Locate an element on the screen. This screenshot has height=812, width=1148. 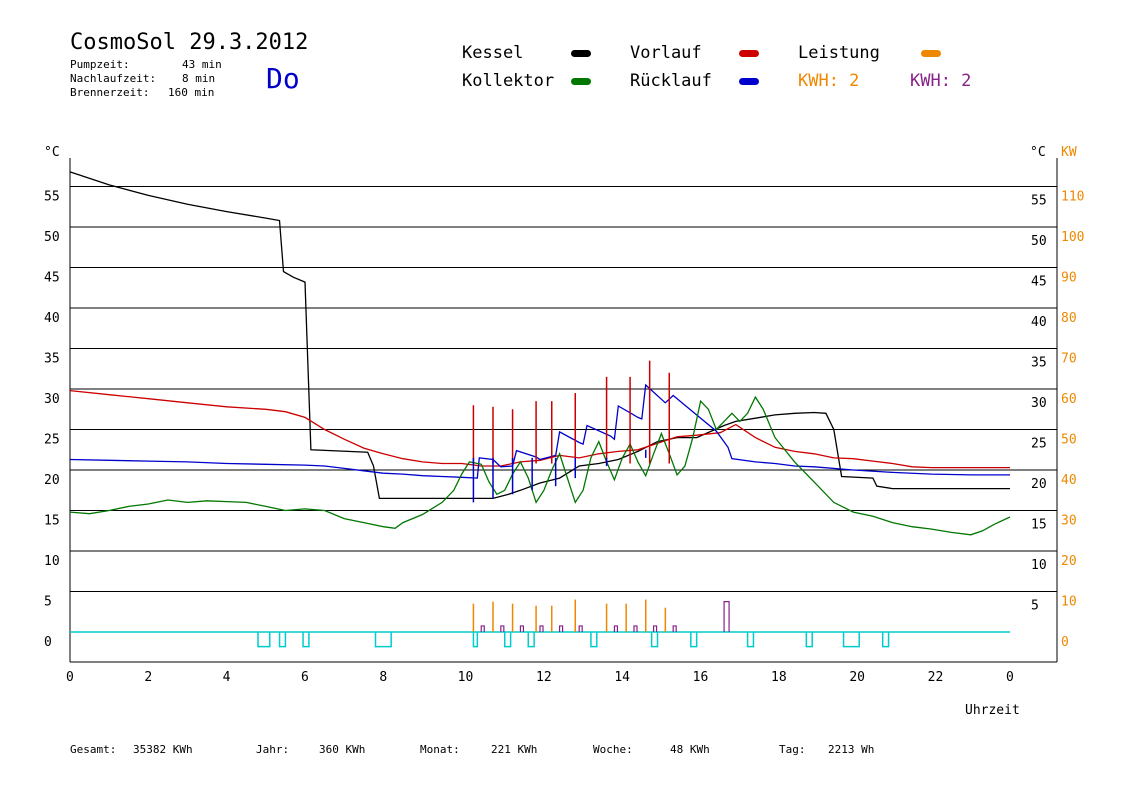
x-tick-label: 14 is located at coordinates (622, 677).